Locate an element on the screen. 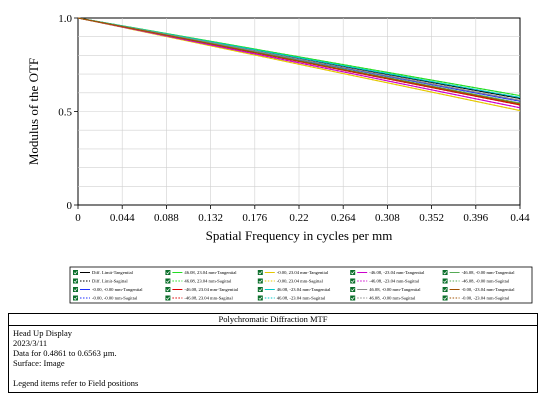 The height and width of the screenshot is (401, 550). legend-item: -46.08, -23.04 mm-Tangential is located at coordinates (387, 273).